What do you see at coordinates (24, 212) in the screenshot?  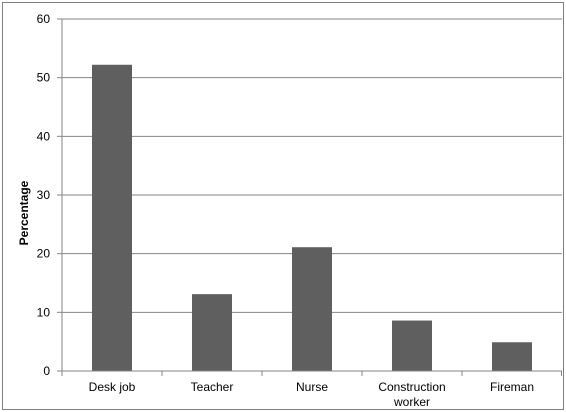 I see `y-axis-label: Percentage` at bounding box center [24, 212].